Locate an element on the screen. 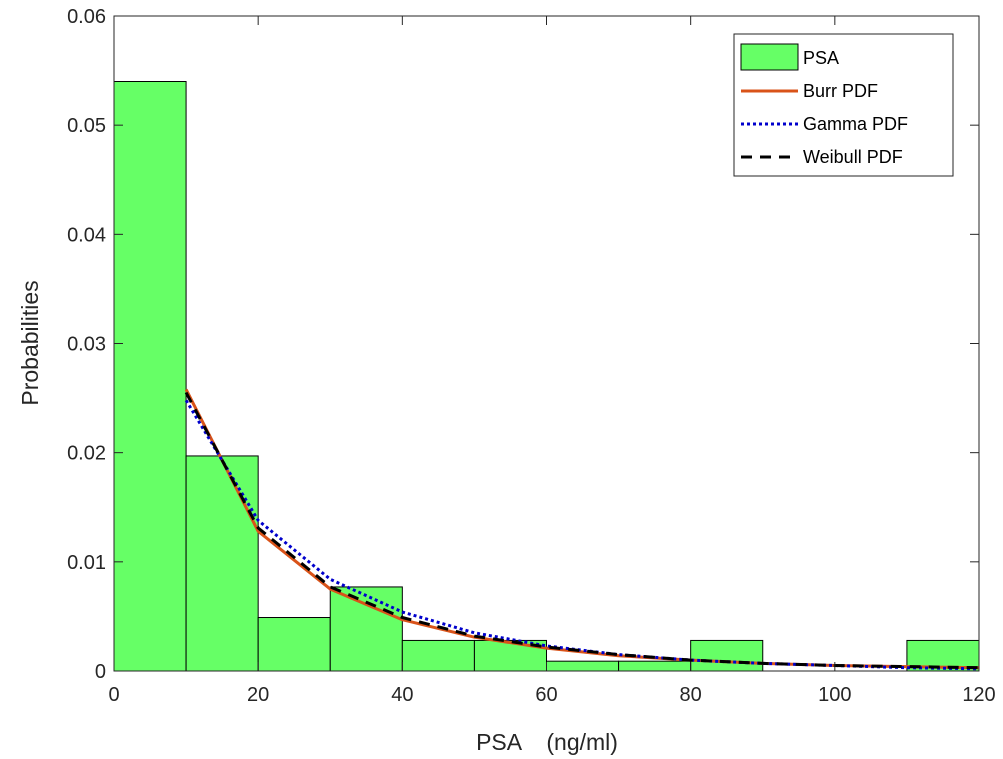 This screenshot has width=1003, height=759. y-tick-label: 0.03 is located at coordinates (86, 345).